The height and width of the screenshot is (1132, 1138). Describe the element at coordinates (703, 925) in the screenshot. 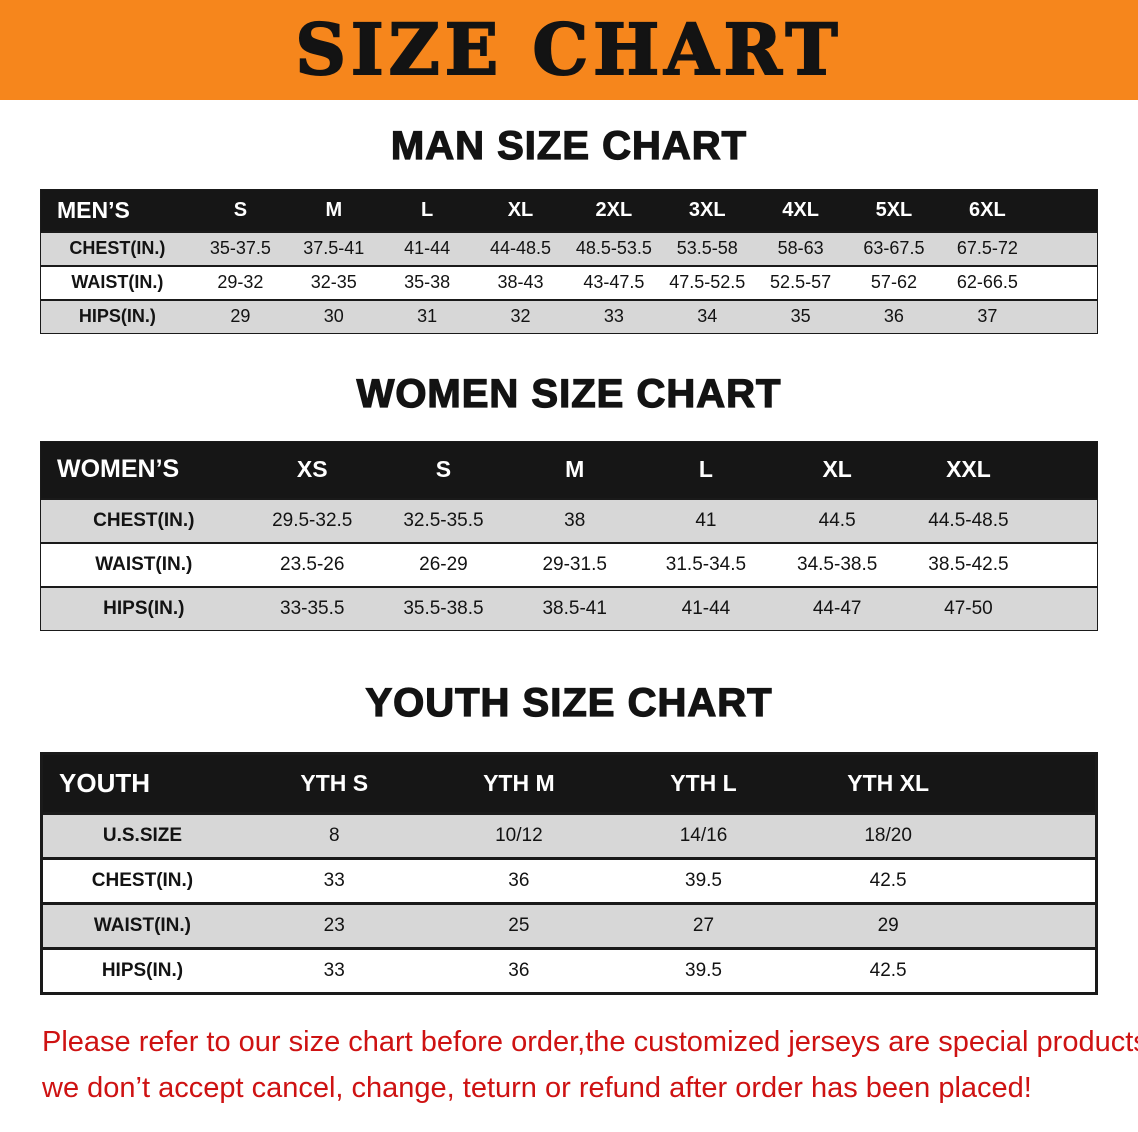

I see `measurement-value: 27` at that location.